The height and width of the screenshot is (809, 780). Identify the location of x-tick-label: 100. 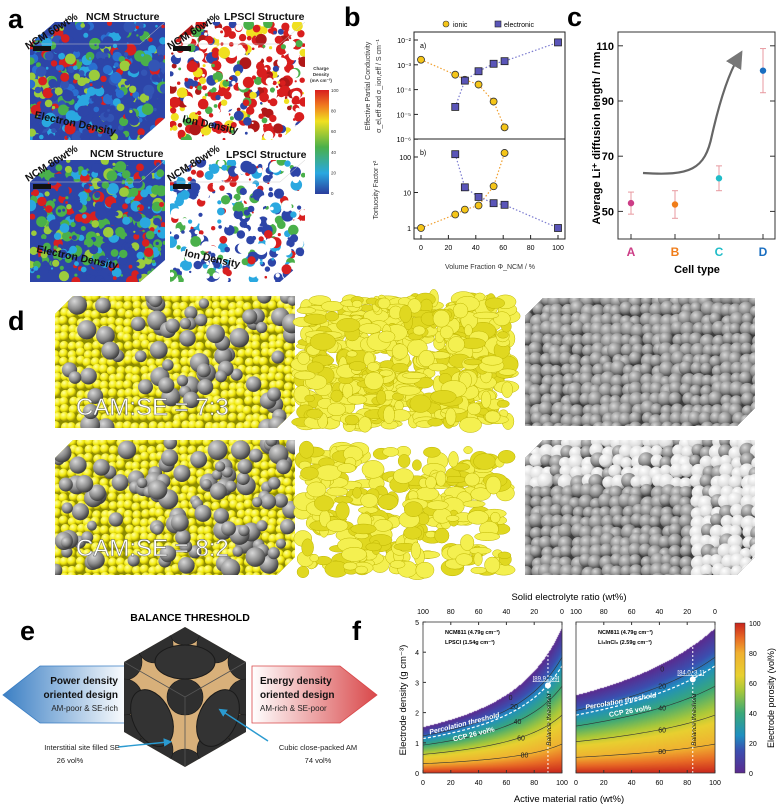
(558, 248).